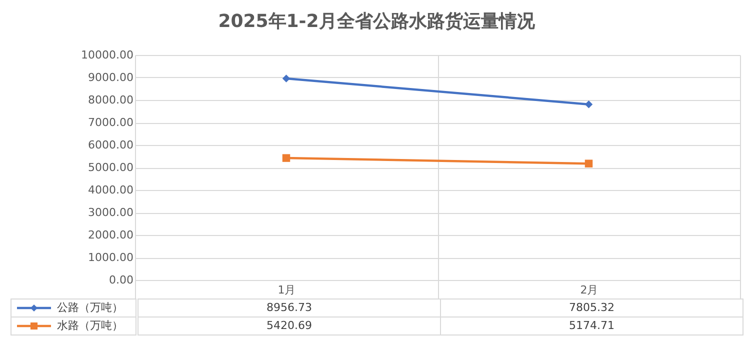 The width and height of the screenshot is (752, 351). What do you see at coordinates (111, 122) in the screenshot?
I see `y-tick-label: 7000.00` at bounding box center [111, 122].